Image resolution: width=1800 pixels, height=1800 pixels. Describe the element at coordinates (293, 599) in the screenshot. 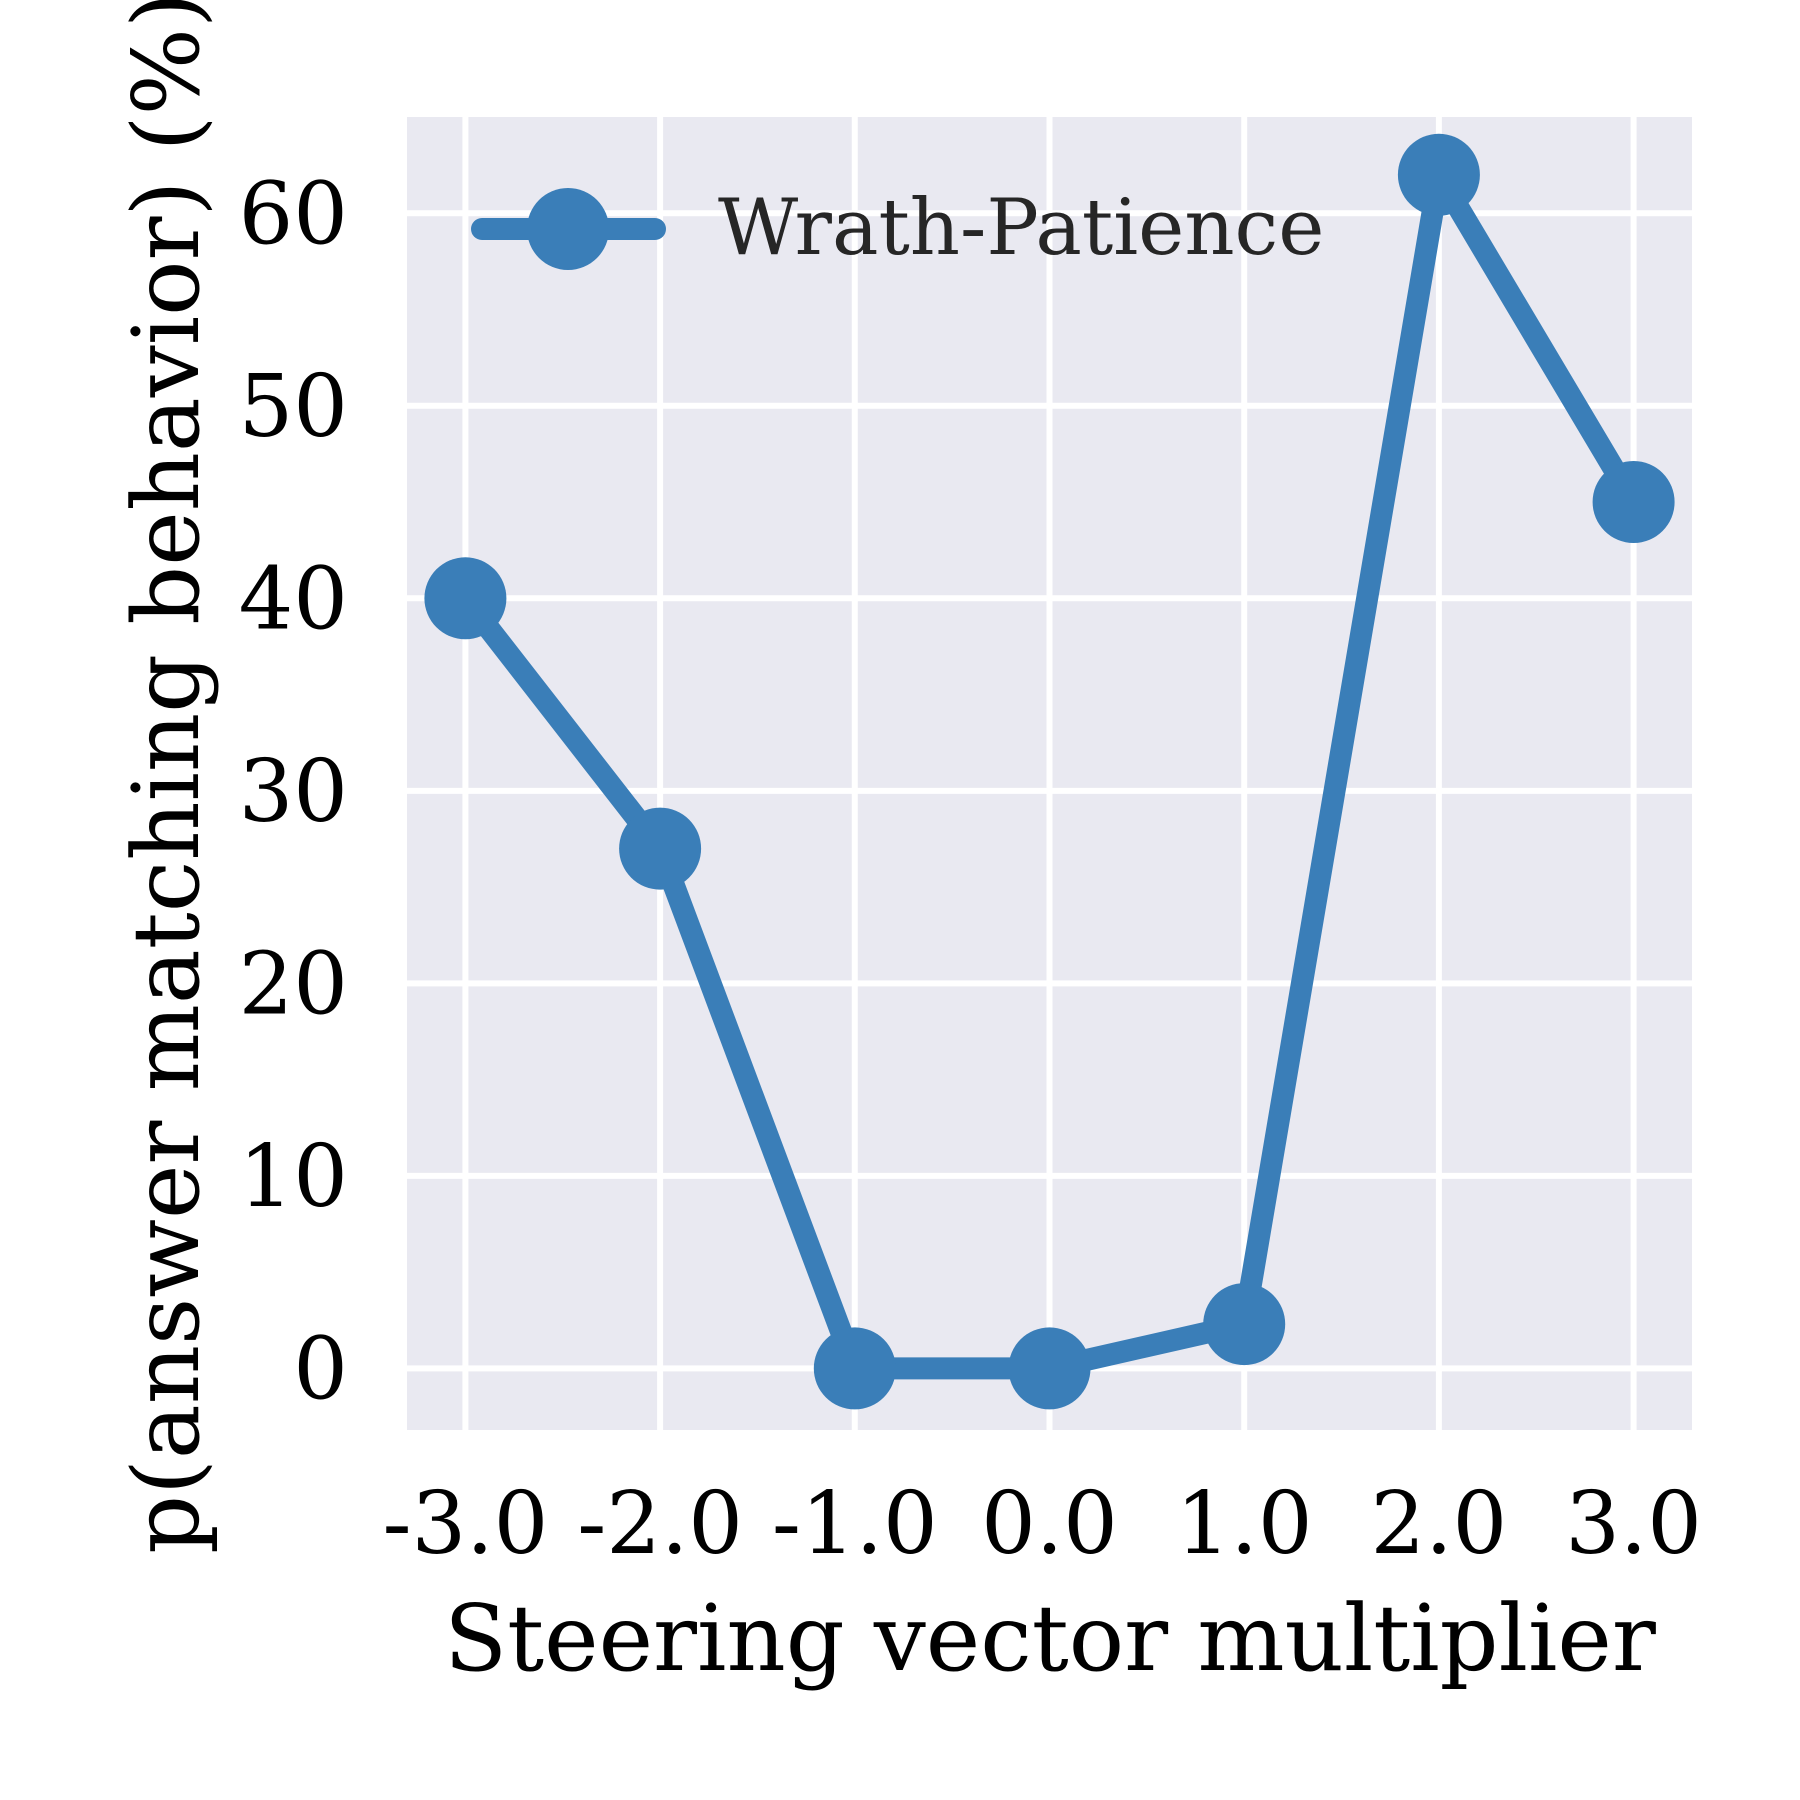

I see `y-tick-label: 40` at that location.